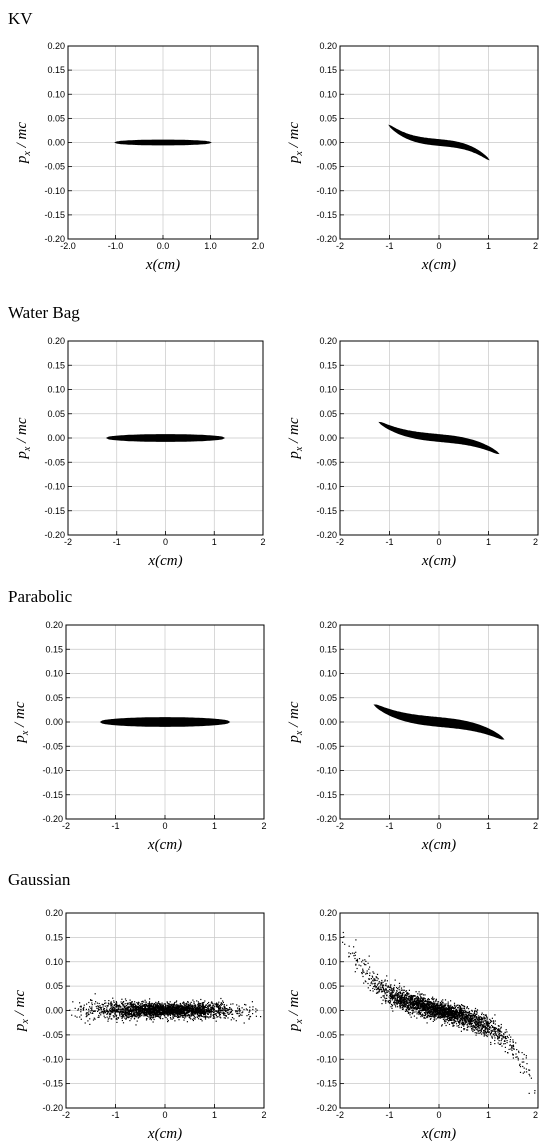 This screenshot has height=1146, width=542. I want to click on y-tick-label: -0.05, so click(326, 462).